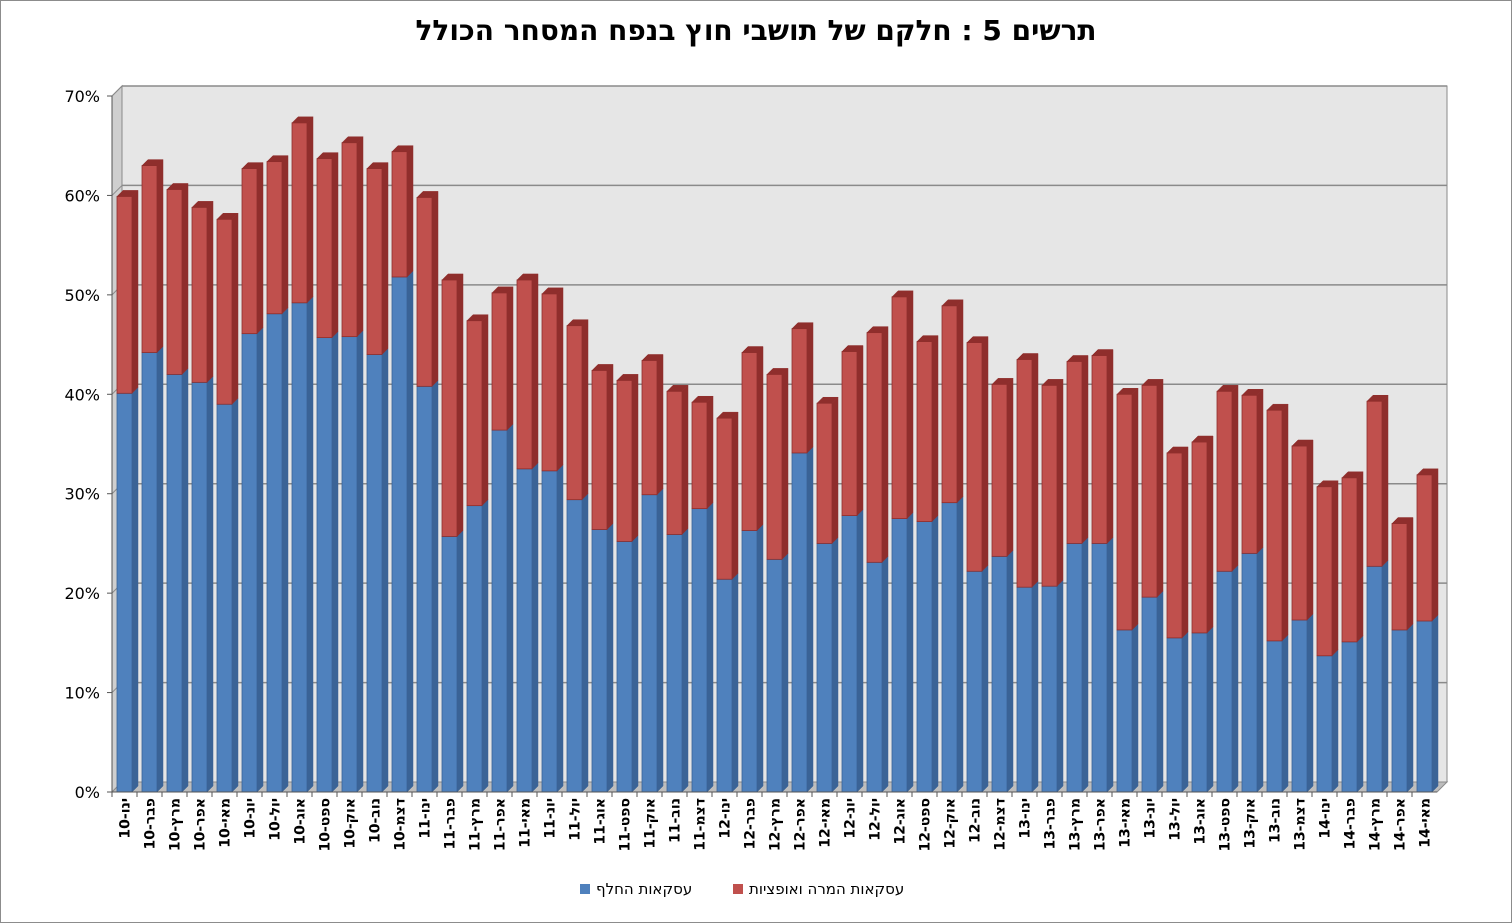 The width and height of the screenshot is (1512, 923). I want to click on x-tick-label: אפר-12, so click(801, 824).